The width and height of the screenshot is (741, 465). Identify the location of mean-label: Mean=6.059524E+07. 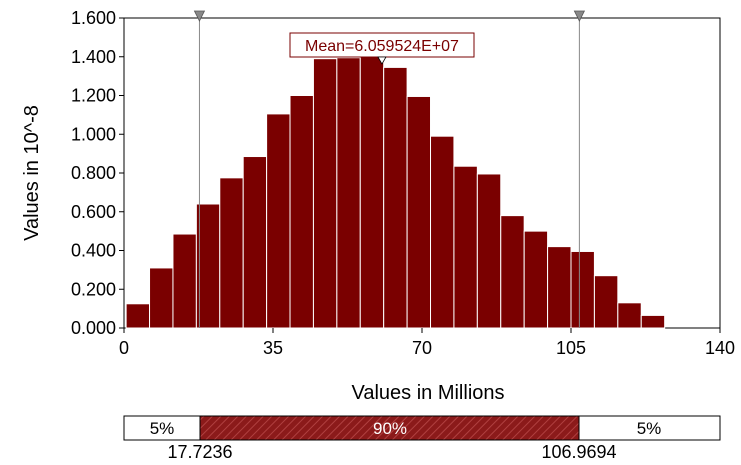
(382, 46).